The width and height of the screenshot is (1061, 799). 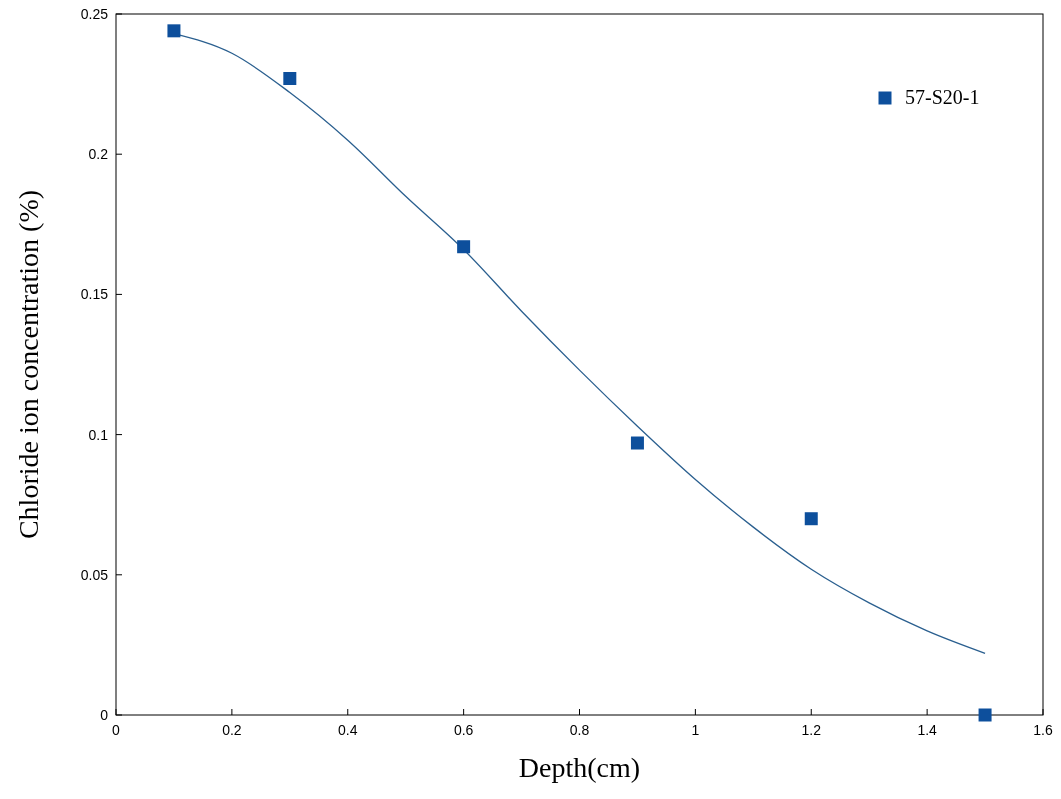 I want to click on x-tick-label: 0, so click(x=116, y=730).